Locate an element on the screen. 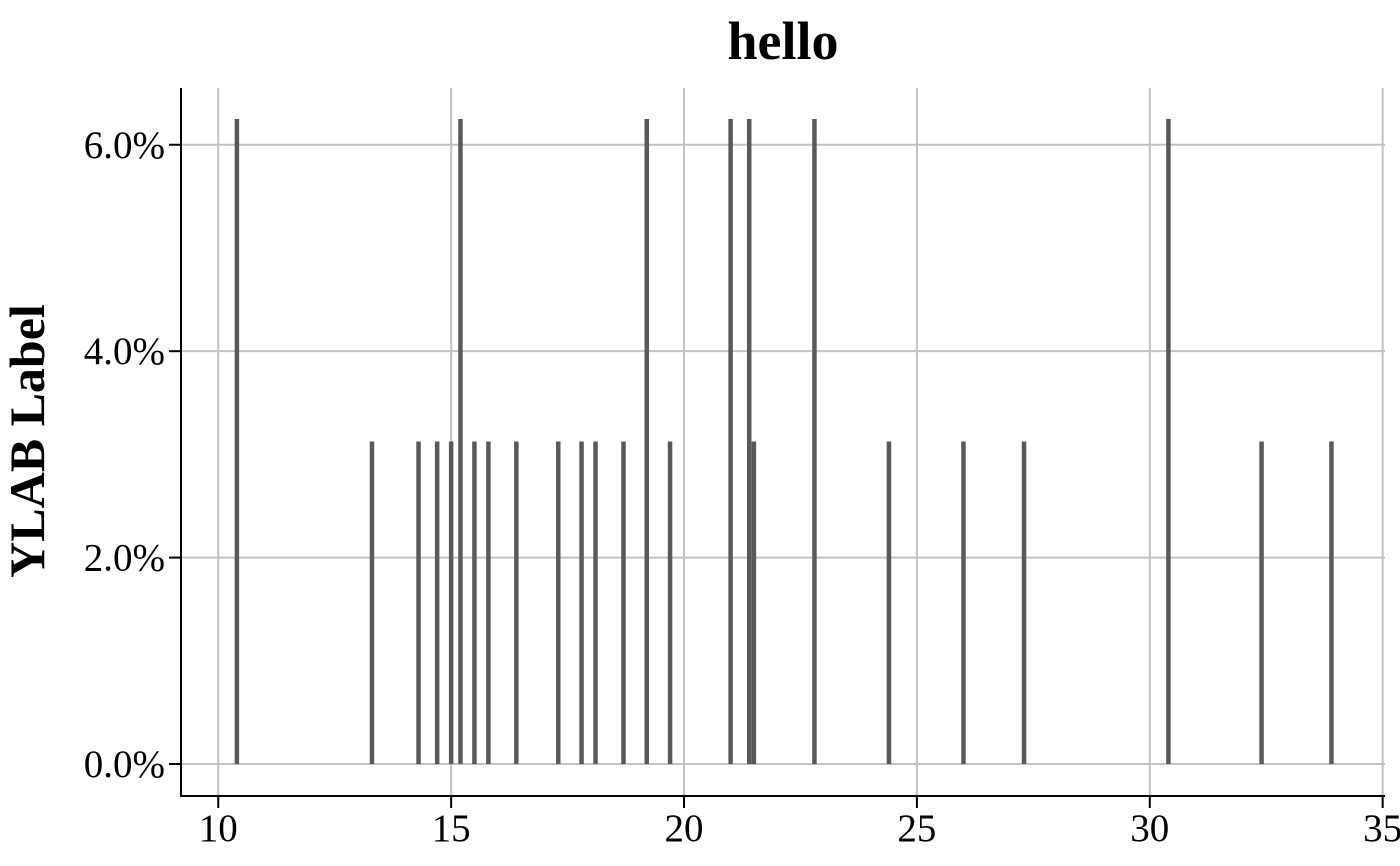  x-tick-label: 10 is located at coordinates (218, 828).